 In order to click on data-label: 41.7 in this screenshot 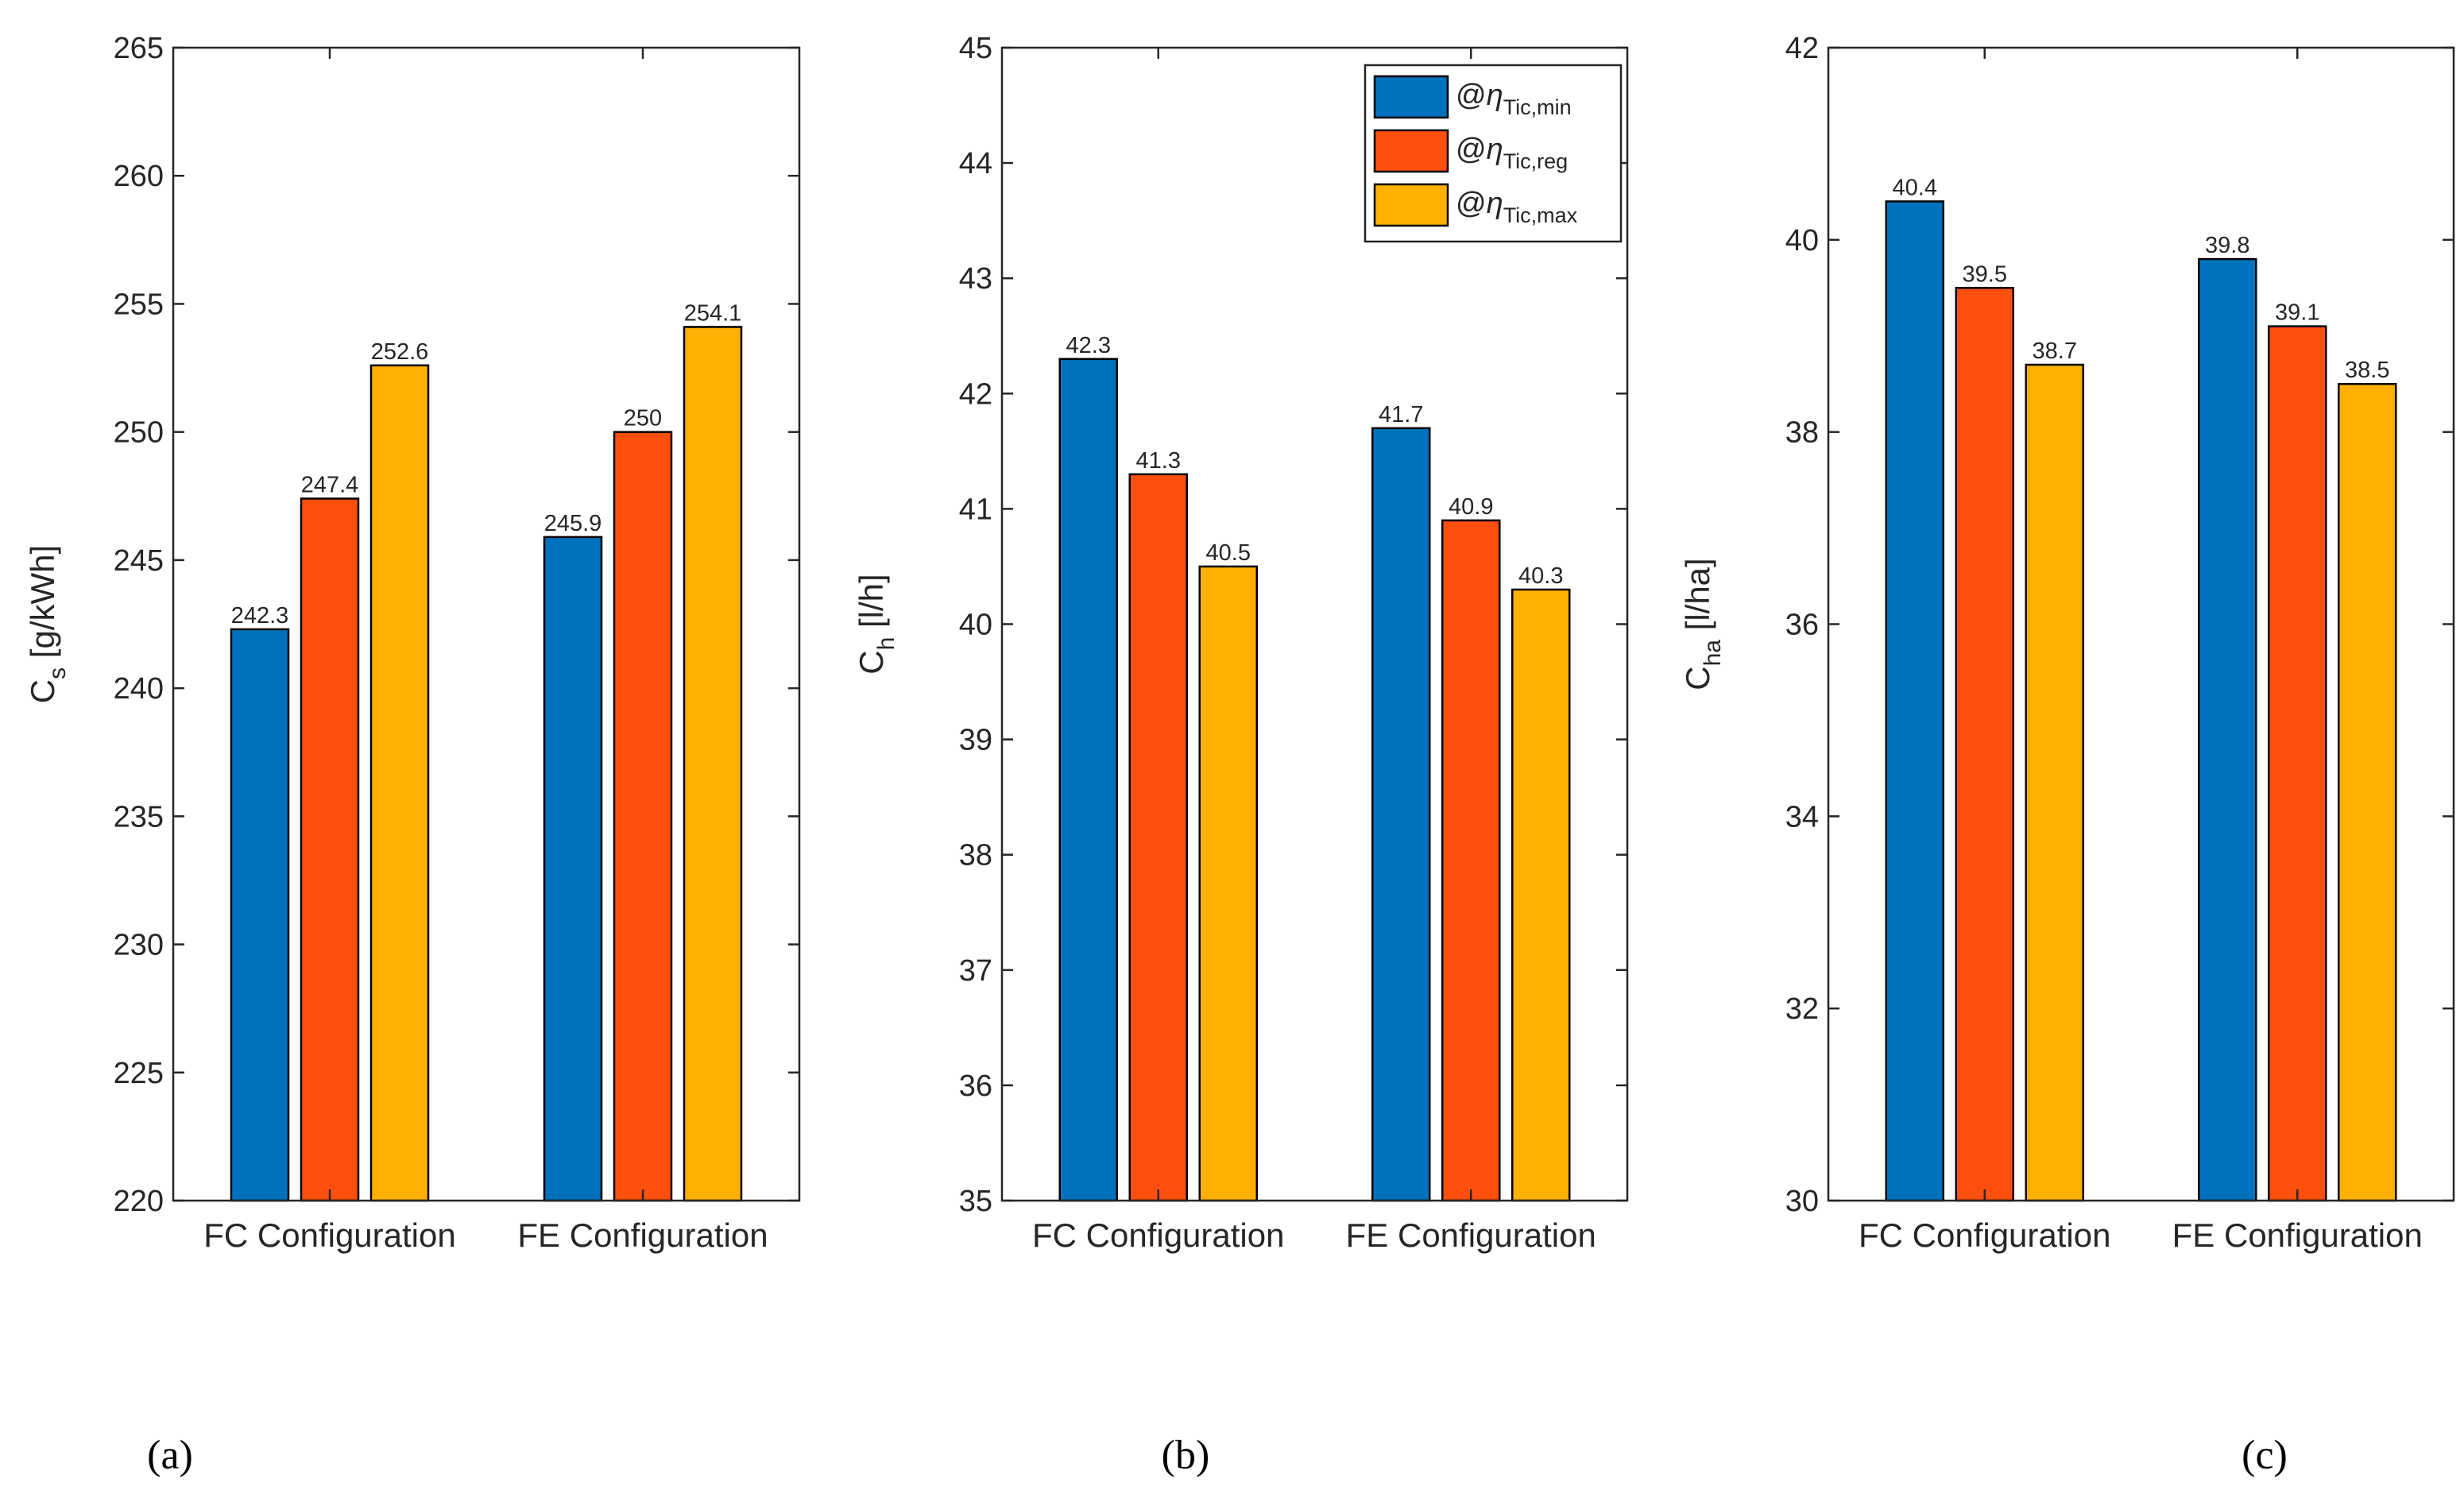, I will do `click(1401, 414)`.